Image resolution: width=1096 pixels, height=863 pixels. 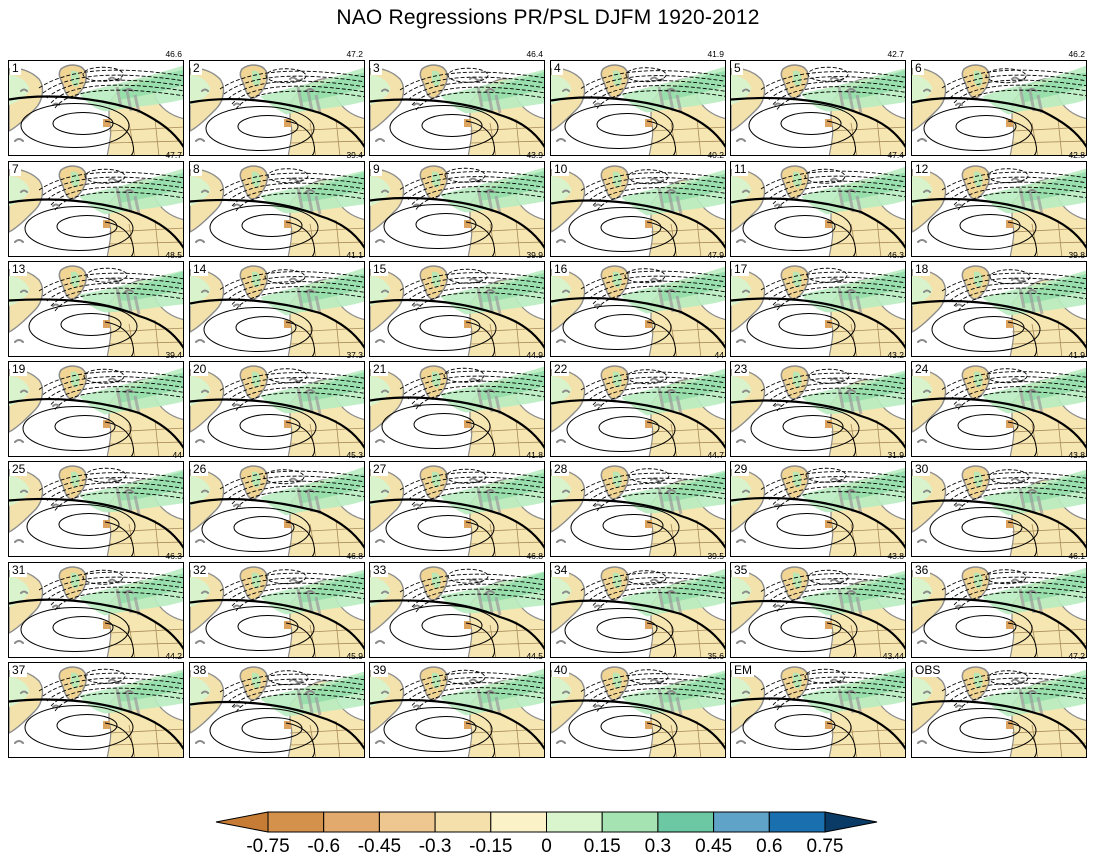 What do you see at coordinates (715, 556) in the screenshot?
I see `panel-value: 39.5` at bounding box center [715, 556].